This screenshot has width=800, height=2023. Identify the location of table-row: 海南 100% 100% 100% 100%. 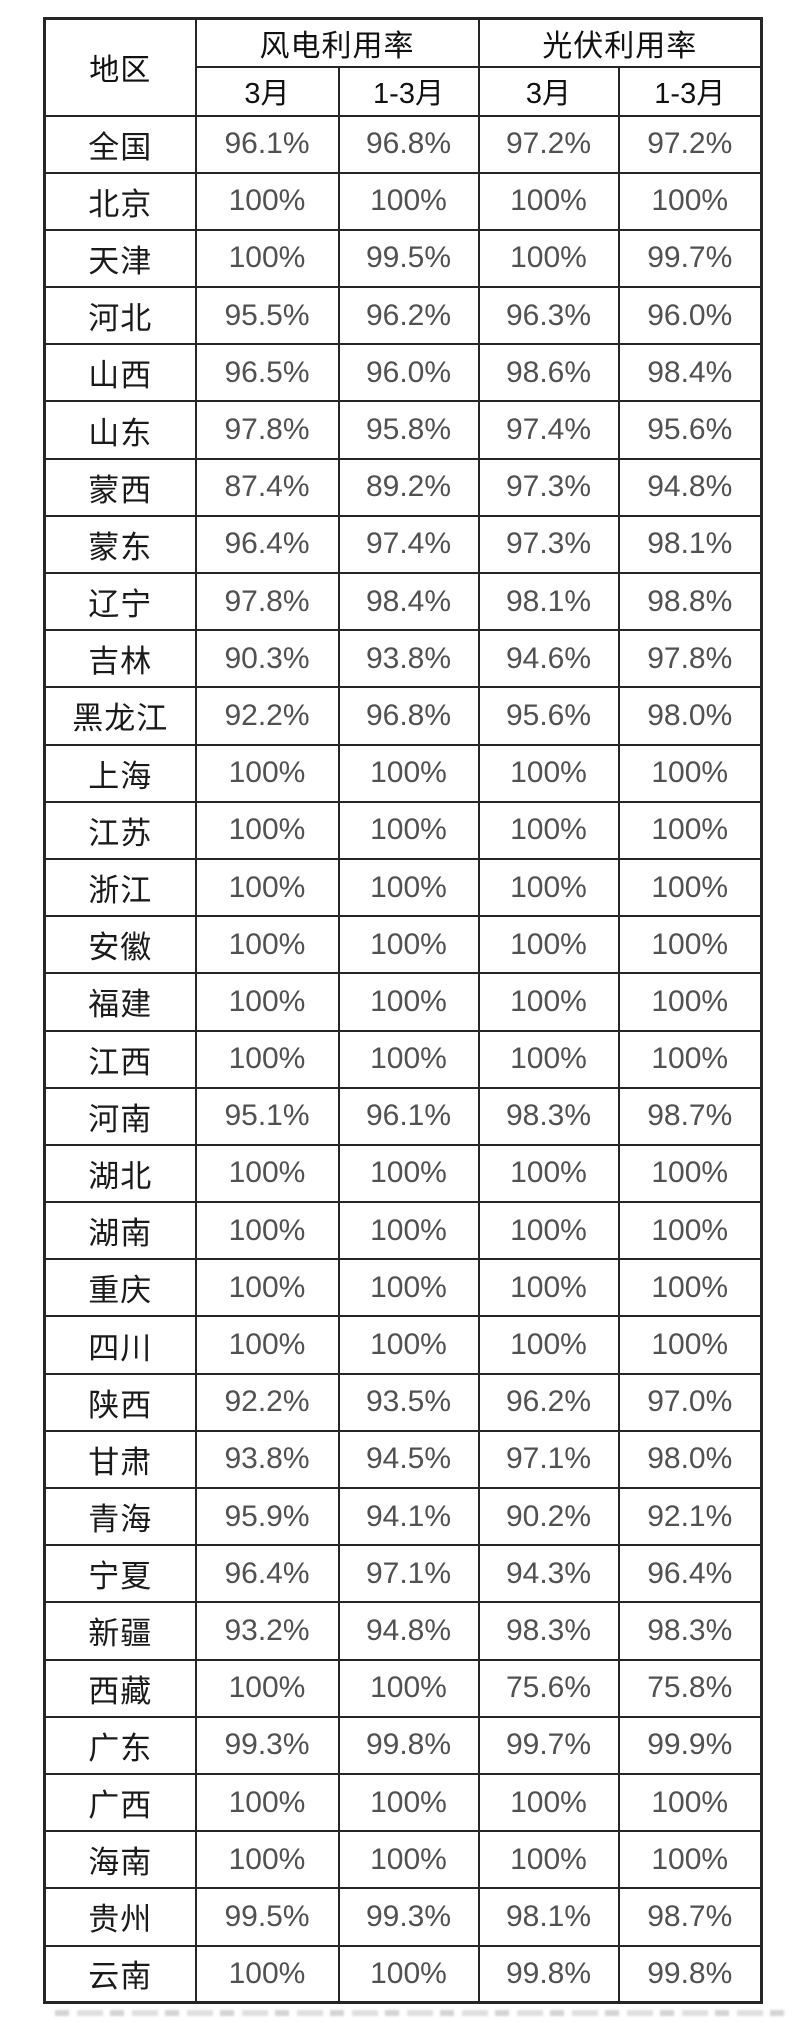
(403, 1860).